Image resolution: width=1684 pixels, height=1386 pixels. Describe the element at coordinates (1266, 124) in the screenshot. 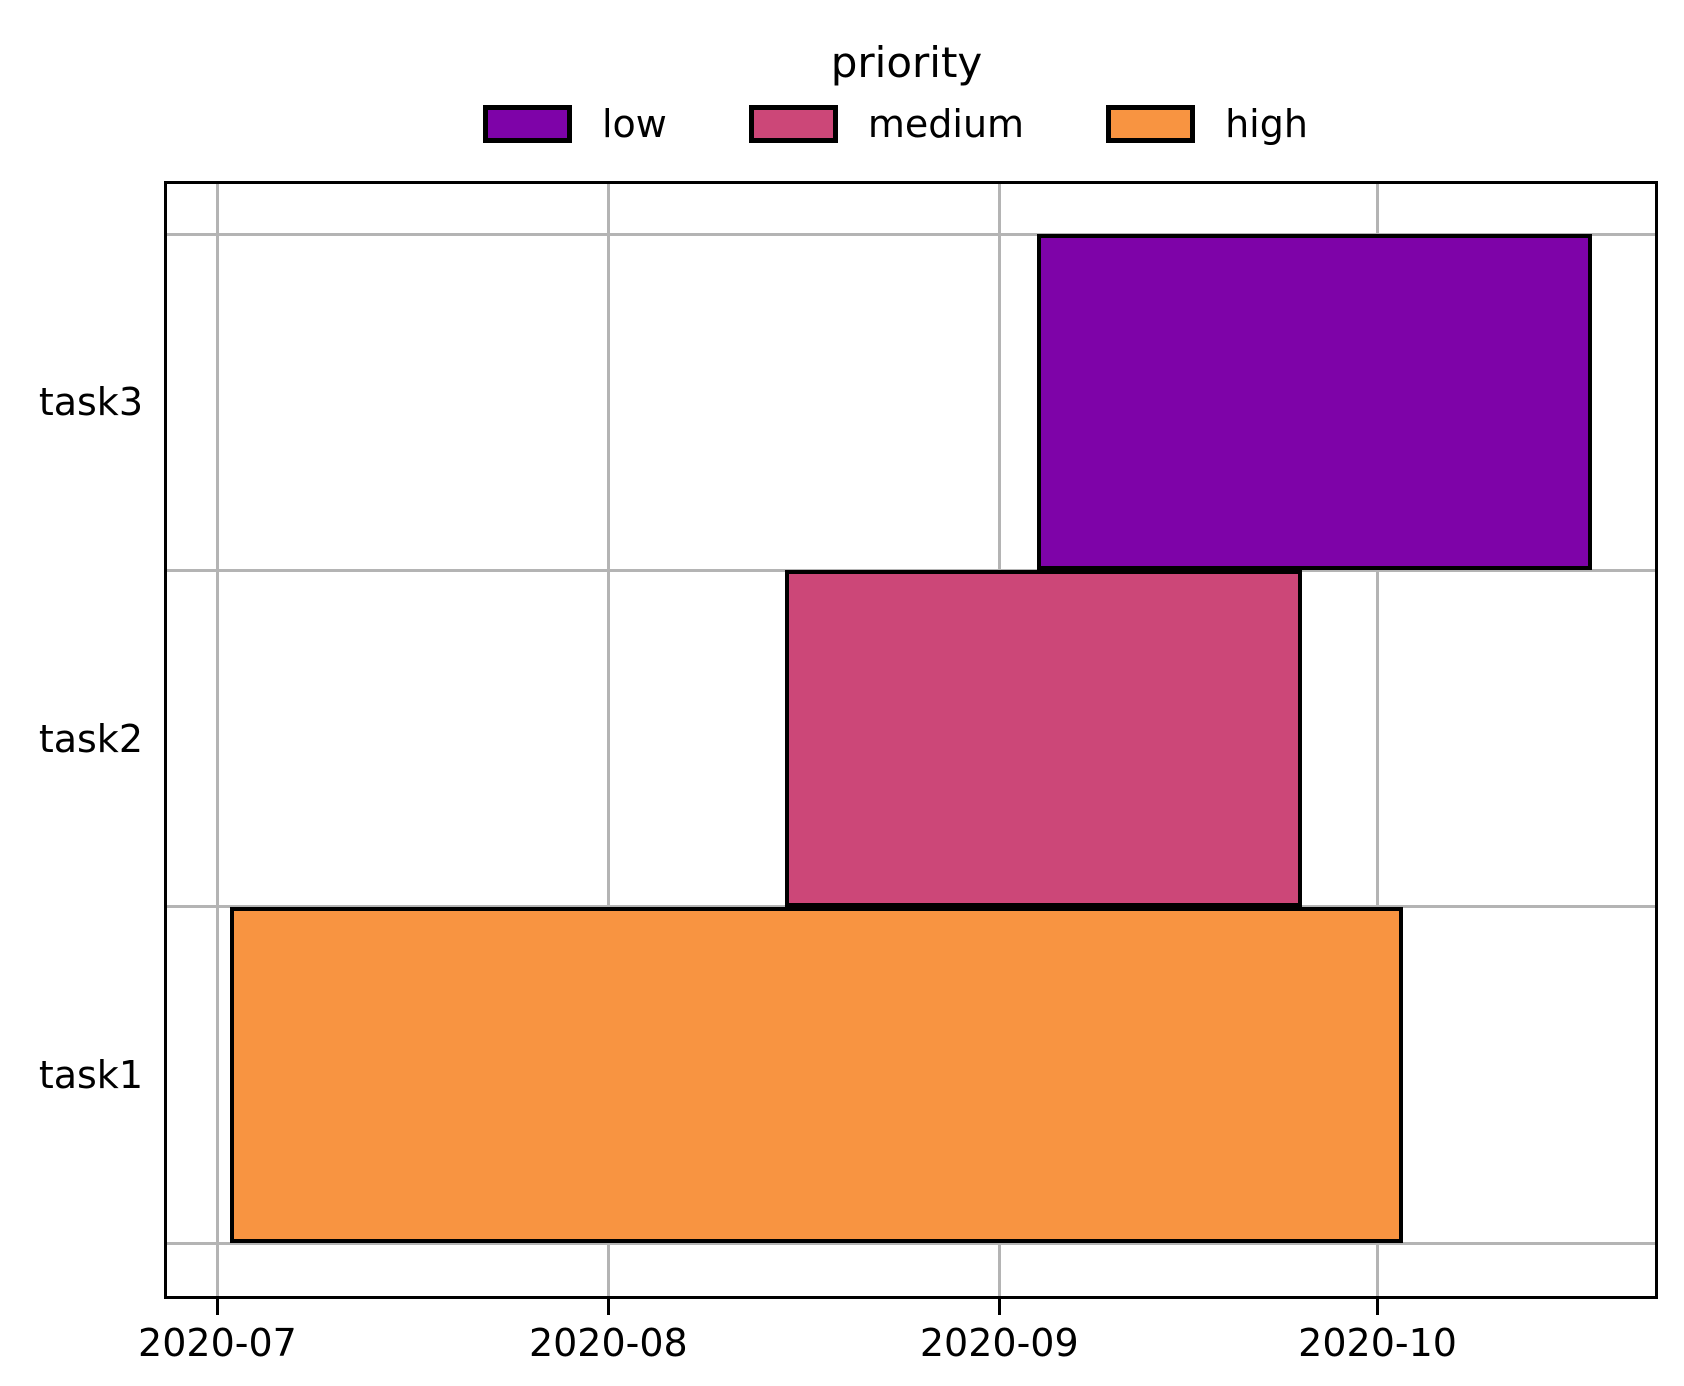

I see `legend-entry-label: high` at that location.